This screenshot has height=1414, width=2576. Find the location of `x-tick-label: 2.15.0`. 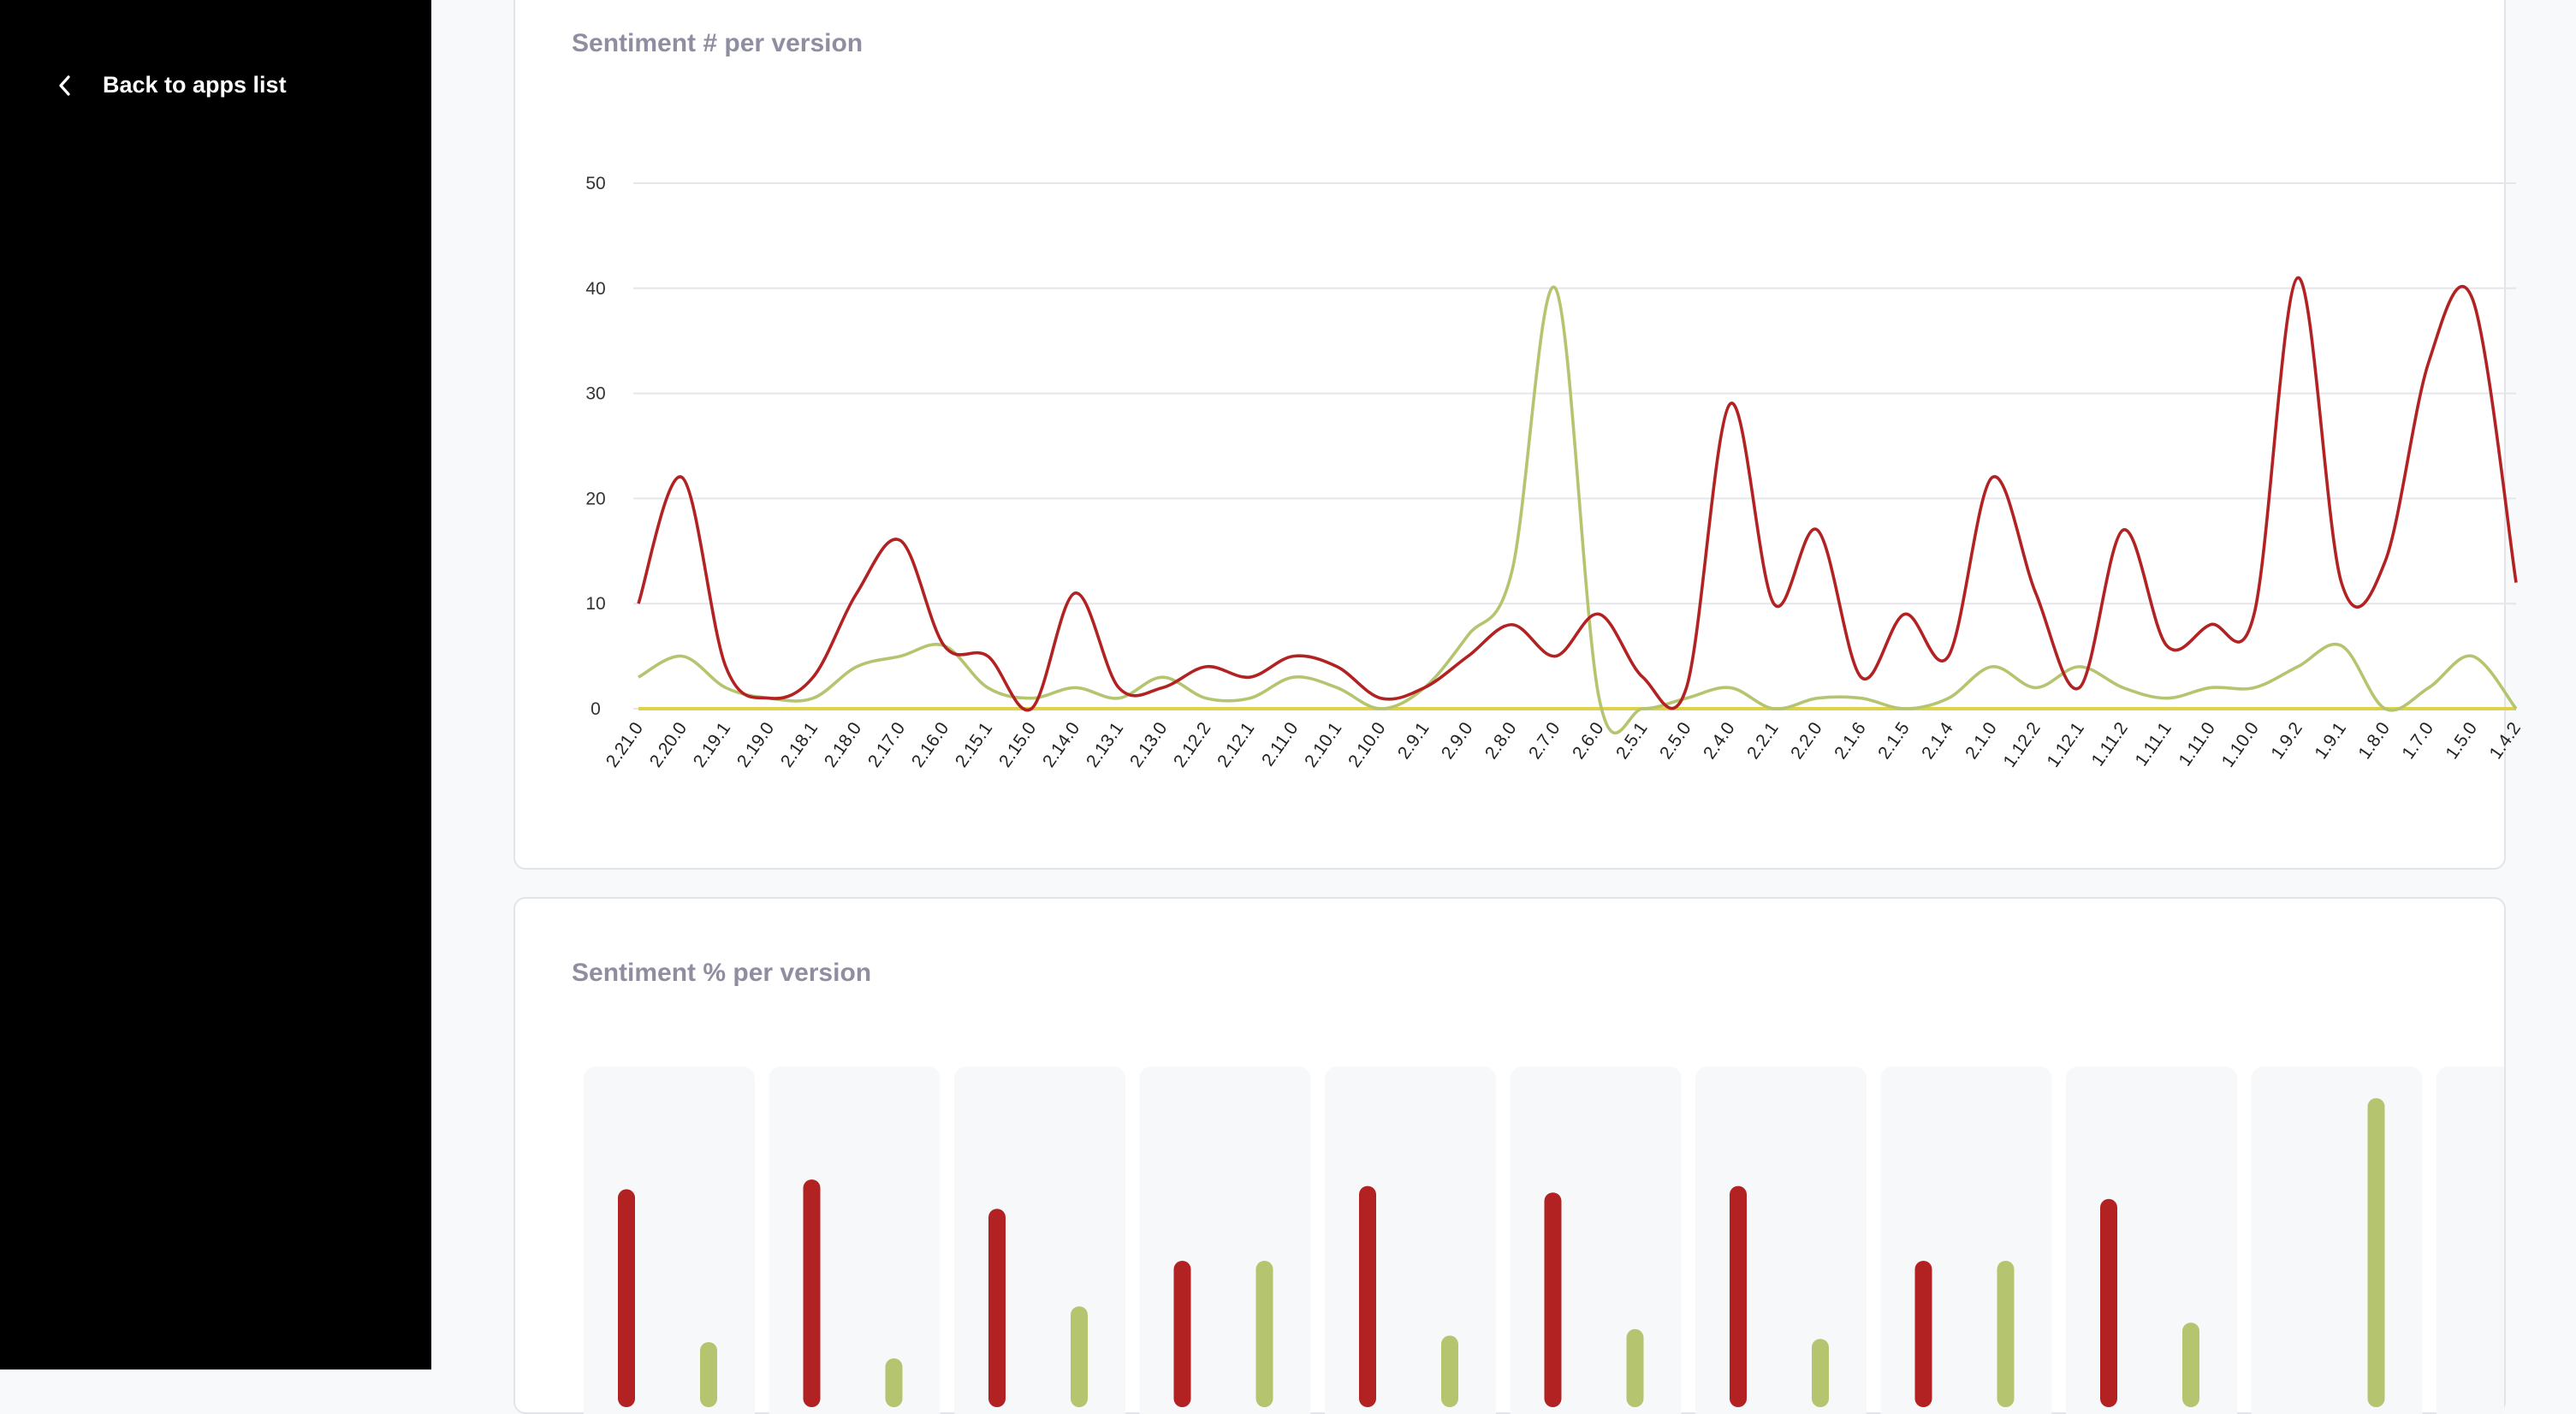

x-tick-label: 2.15.0 is located at coordinates (1017, 745).